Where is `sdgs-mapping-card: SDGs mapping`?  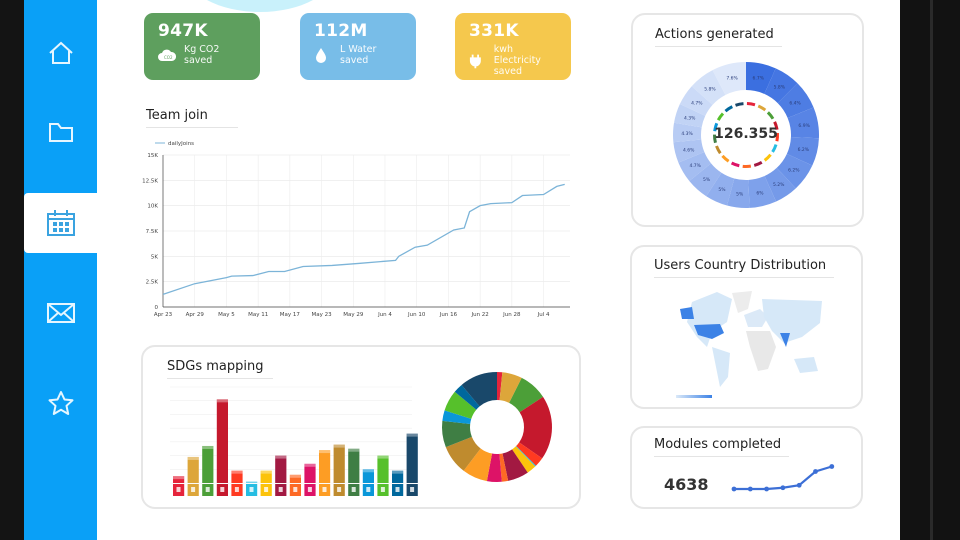
sdgs-mapping-card: SDGs mapping is located at coordinates (361, 427).